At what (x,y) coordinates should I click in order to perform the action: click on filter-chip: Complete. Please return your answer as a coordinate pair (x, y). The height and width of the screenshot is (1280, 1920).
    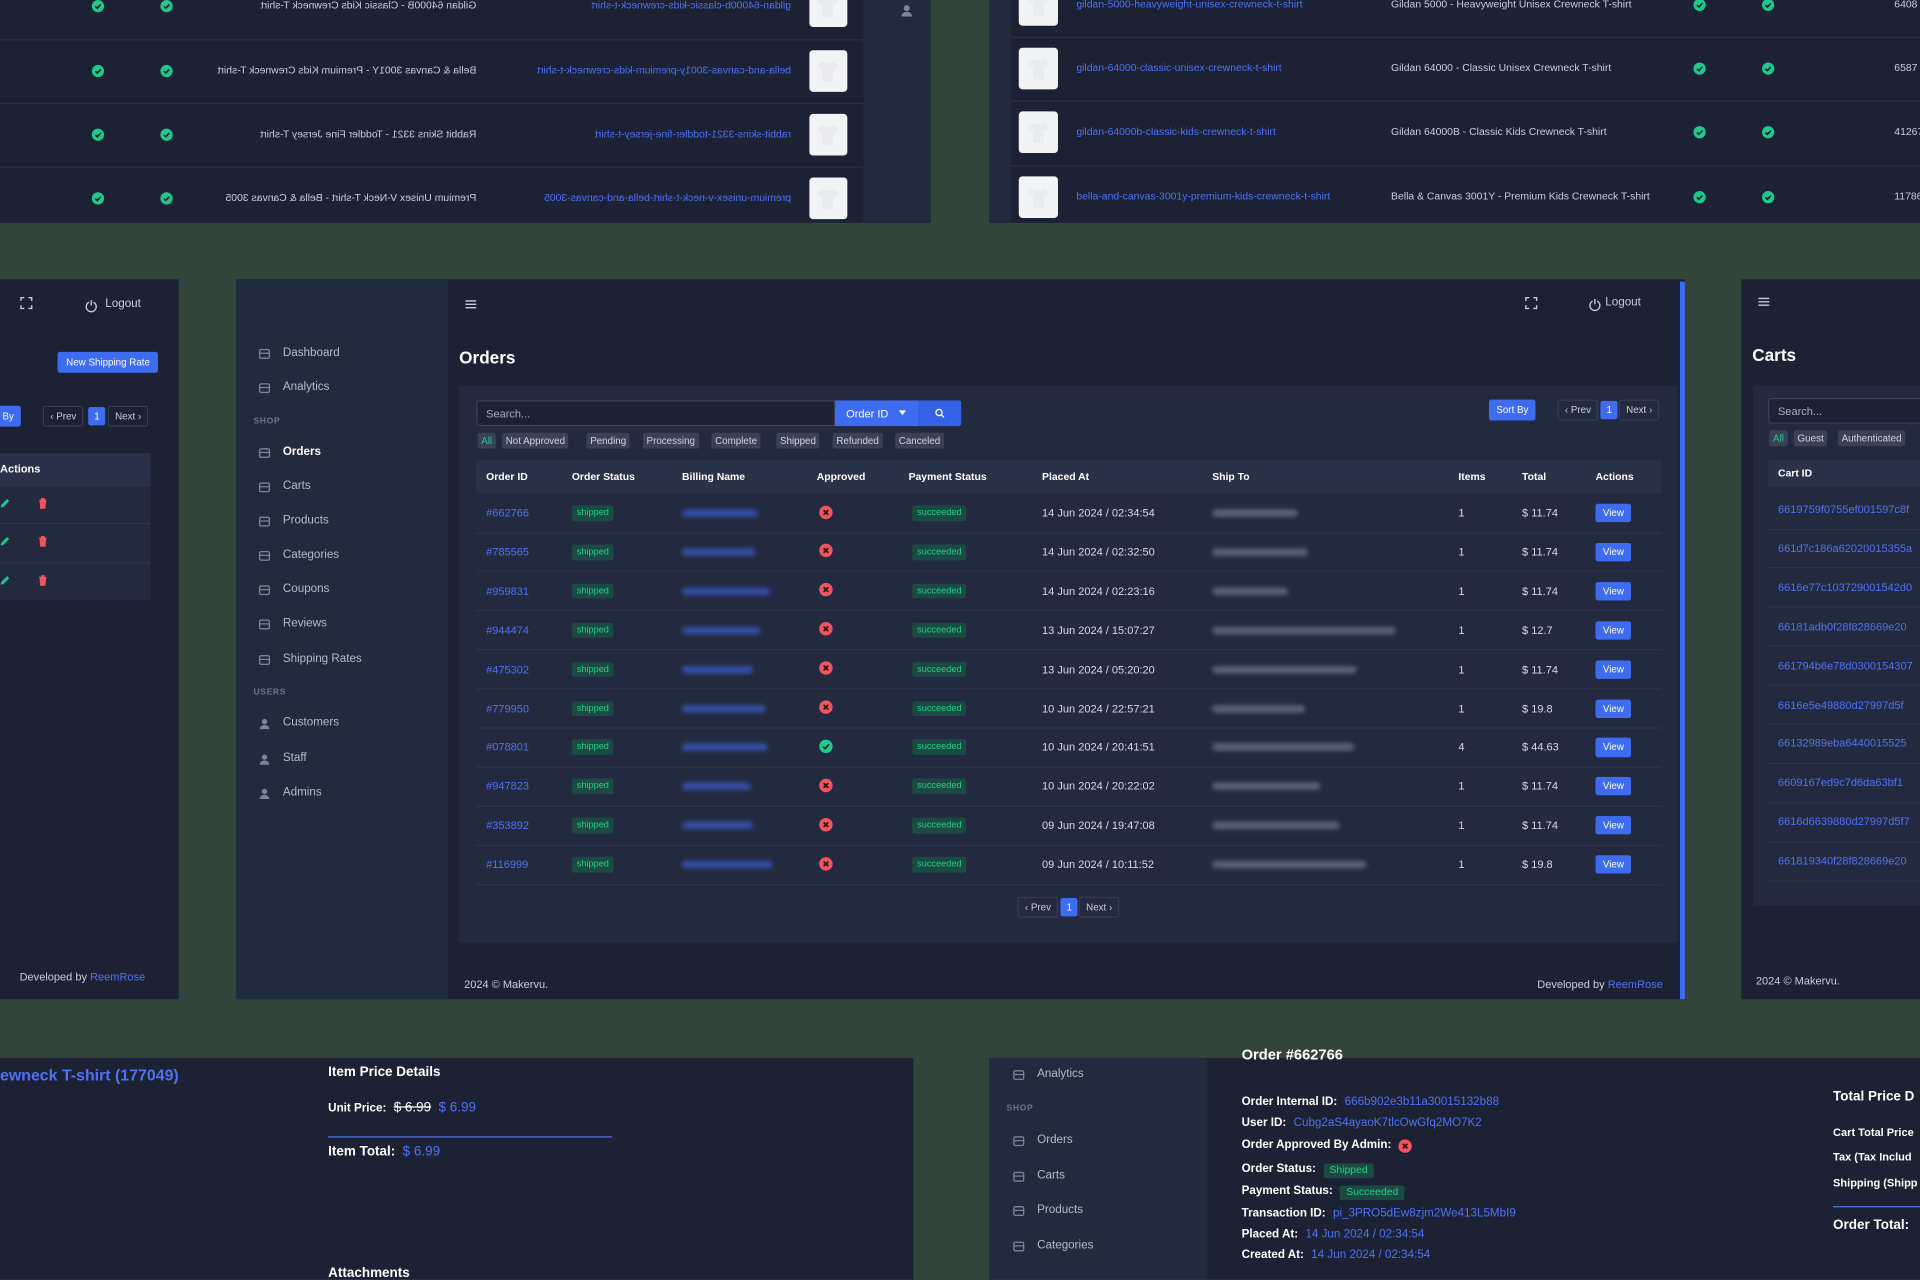
    Looking at the image, I should click on (736, 440).